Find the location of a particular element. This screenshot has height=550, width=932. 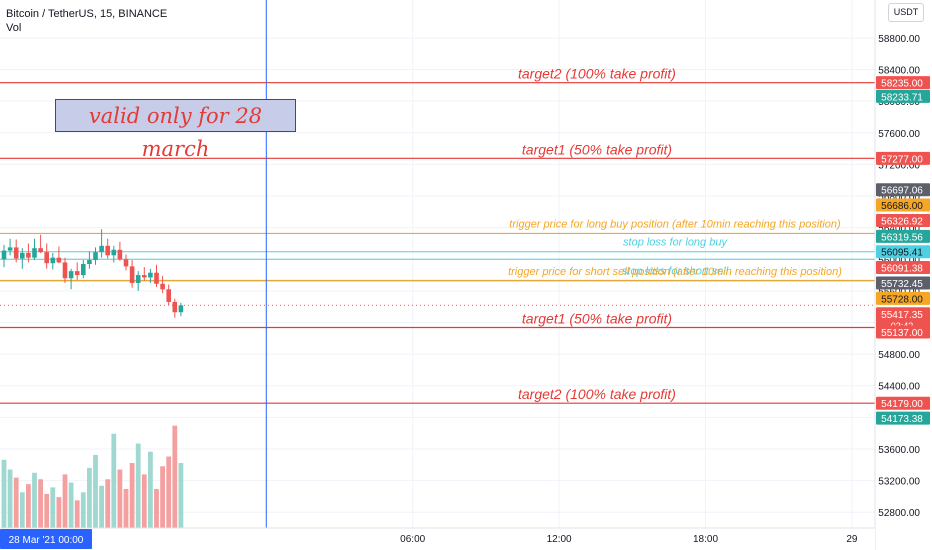

level-annotation: stop loss for short sell is located at coordinates (675, 271).